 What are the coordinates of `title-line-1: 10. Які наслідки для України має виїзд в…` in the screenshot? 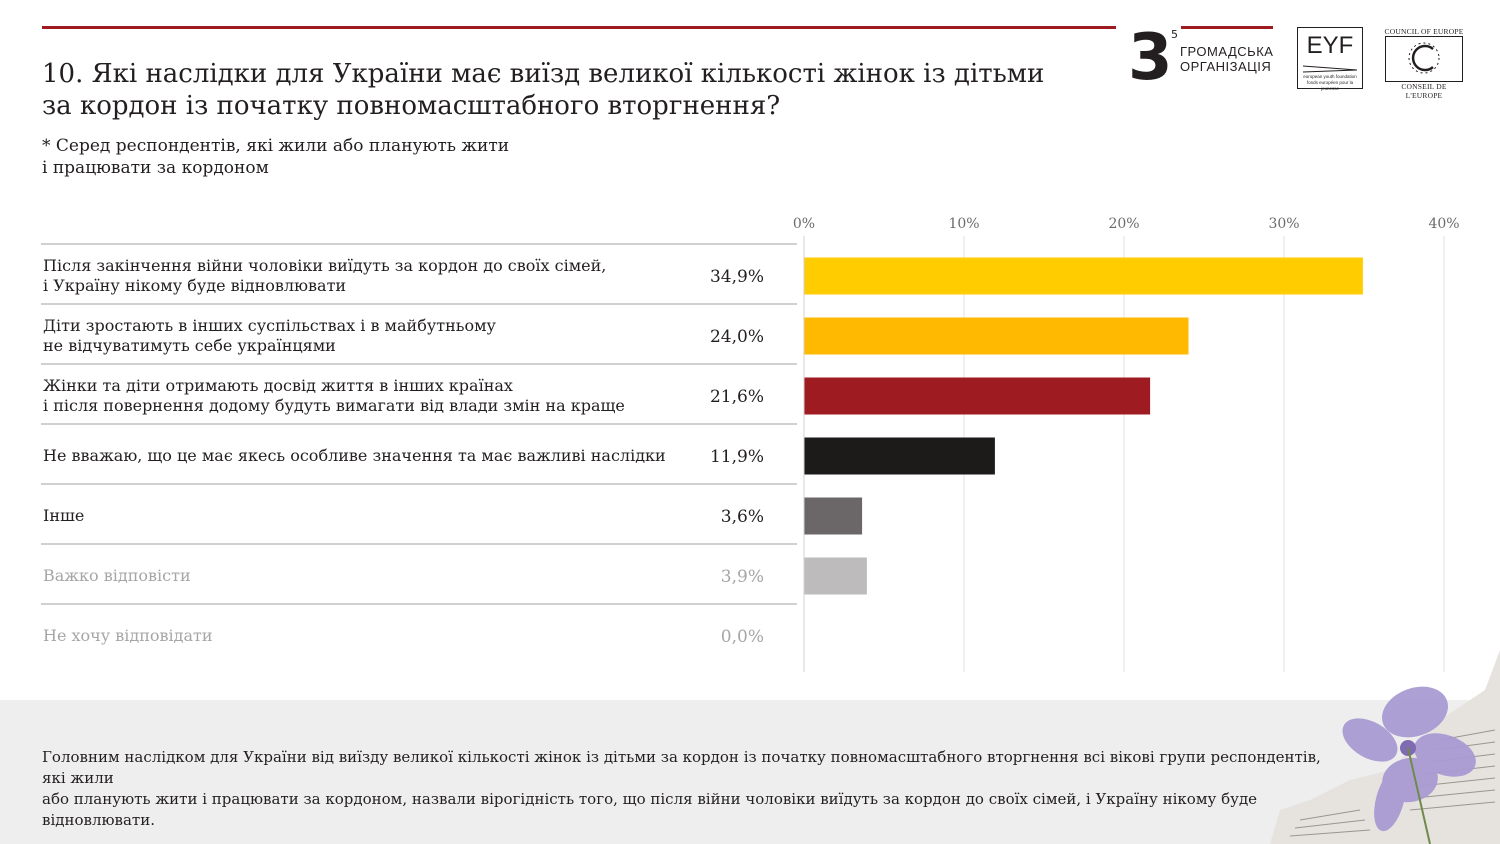 It's located at (543, 74).